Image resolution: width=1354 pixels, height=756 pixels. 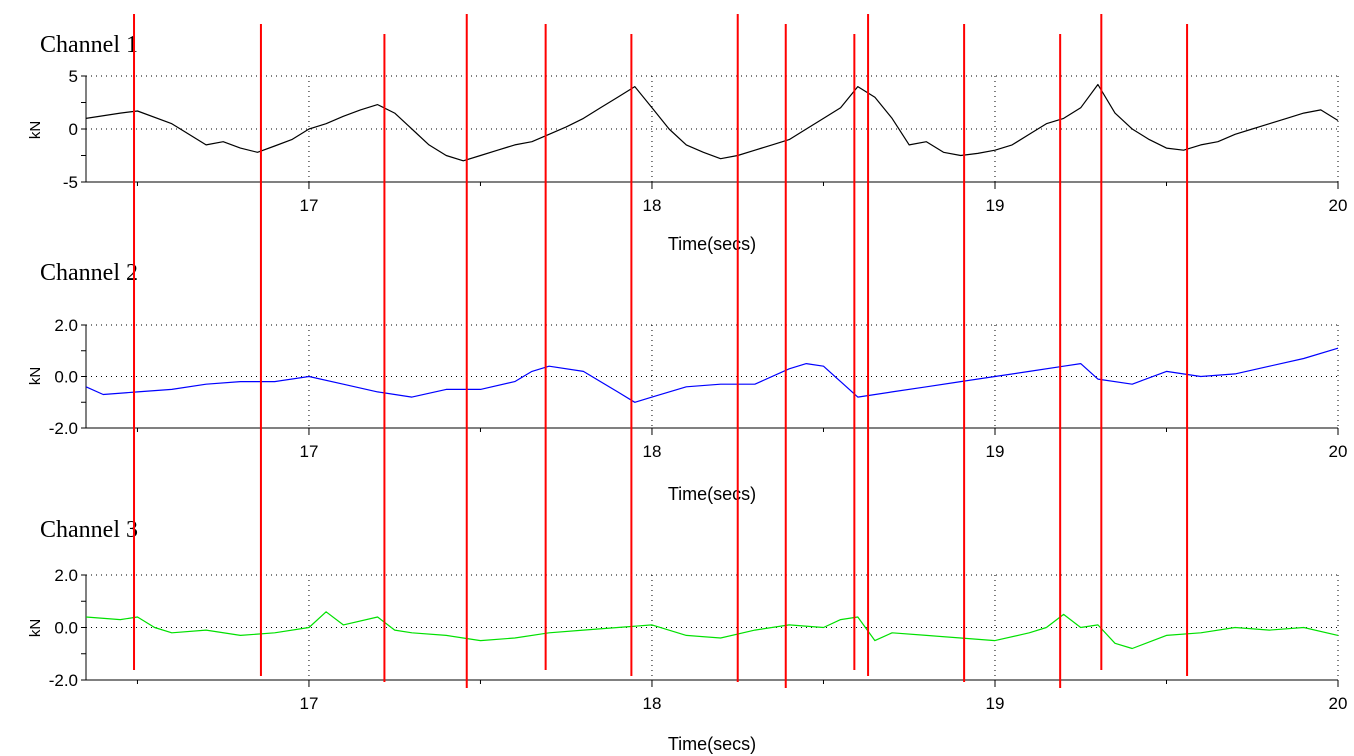 What do you see at coordinates (70, 182) in the screenshot?
I see `y-tick-label: -5` at bounding box center [70, 182].